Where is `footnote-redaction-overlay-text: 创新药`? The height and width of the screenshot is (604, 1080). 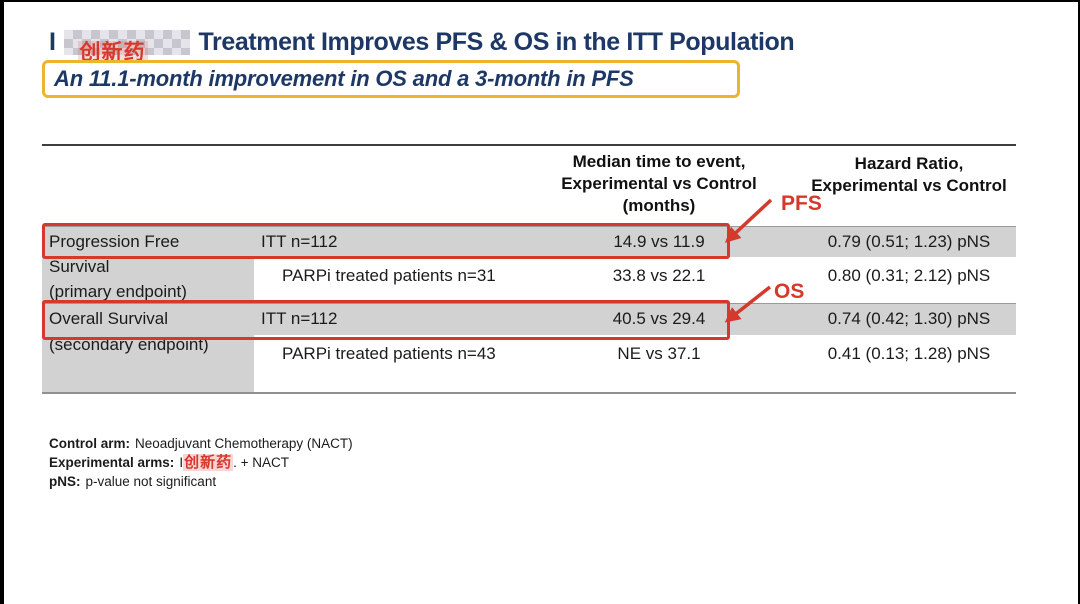 footnote-redaction-overlay-text: 创新药 is located at coordinates (208, 462).